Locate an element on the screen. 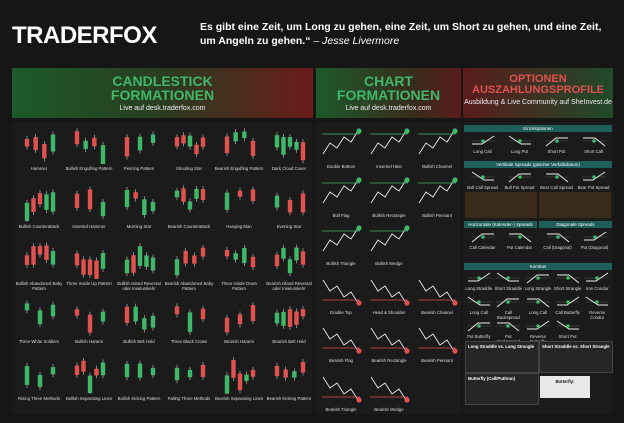 Image resolution: width=624 pixels, height=423 pixels. option-label: Iron Condor is located at coordinates (597, 288).